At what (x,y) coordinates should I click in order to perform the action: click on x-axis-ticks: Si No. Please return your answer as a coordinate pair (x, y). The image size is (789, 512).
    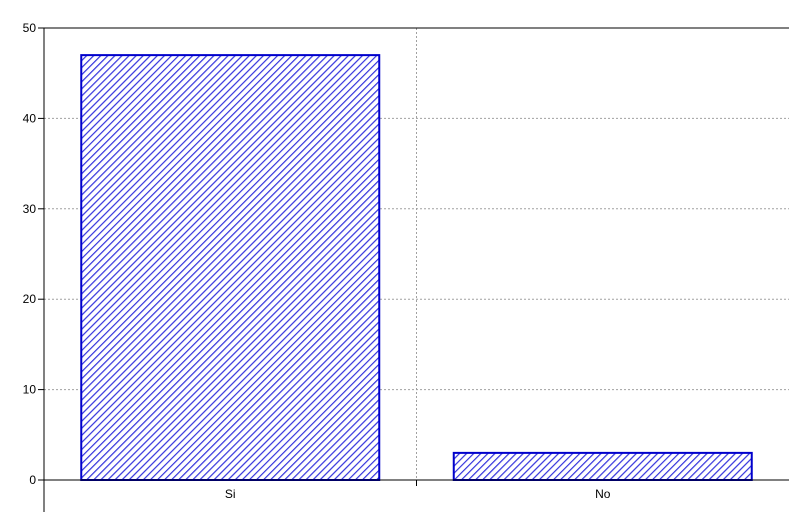
    Looking at the image, I should click on (418, 490).